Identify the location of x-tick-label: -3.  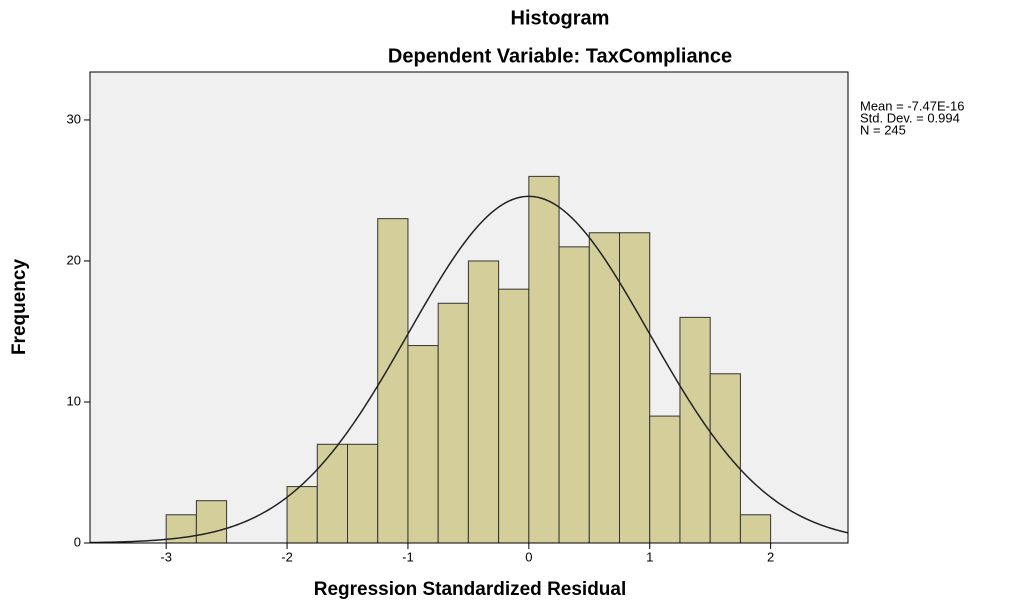
(166, 556).